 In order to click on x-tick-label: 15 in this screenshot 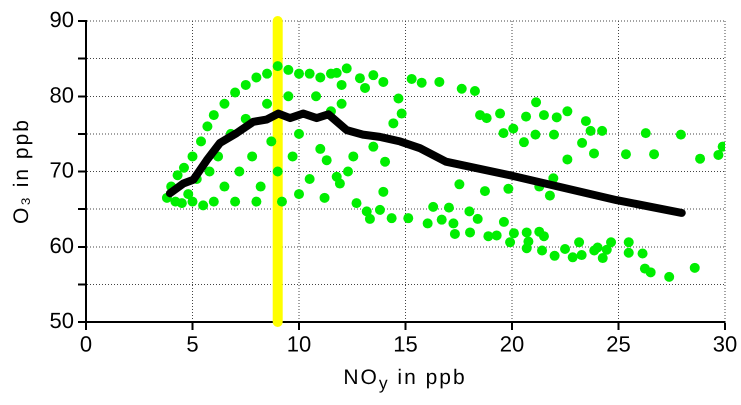, I will do `click(405, 343)`.